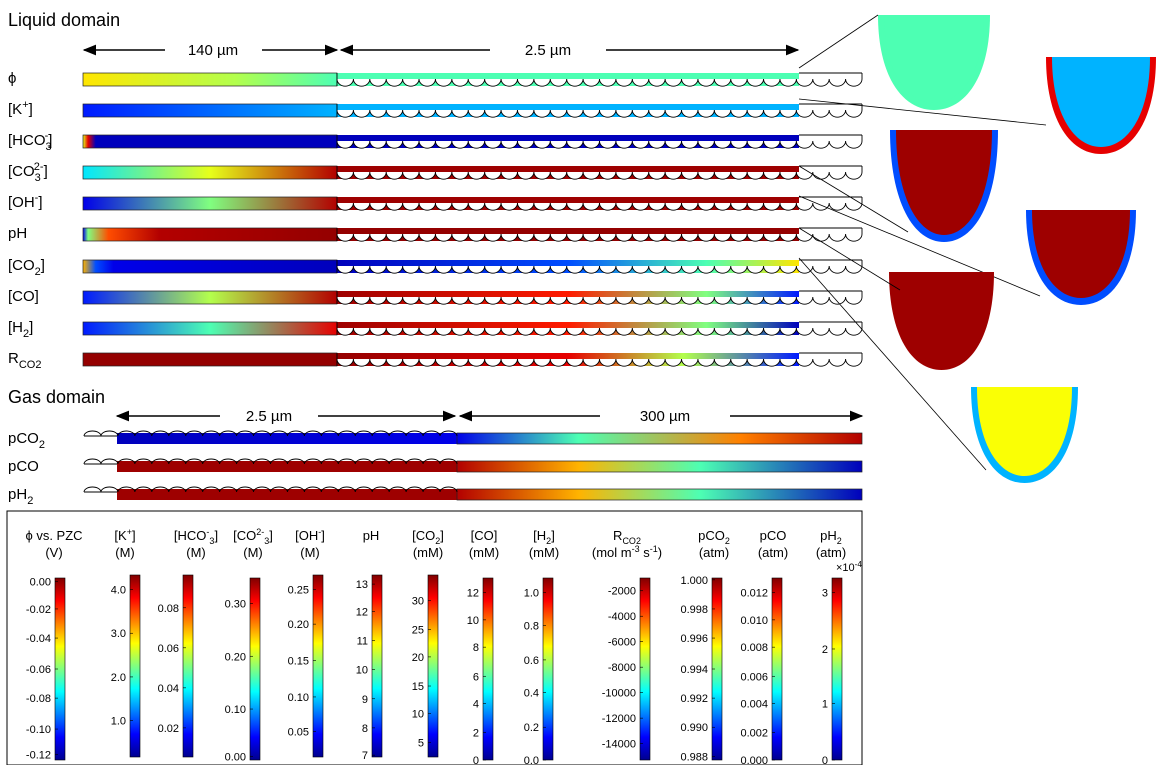  What do you see at coordinates (210, 266) in the screenshot?
I see `bulk-bar-co2` at bounding box center [210, 266].